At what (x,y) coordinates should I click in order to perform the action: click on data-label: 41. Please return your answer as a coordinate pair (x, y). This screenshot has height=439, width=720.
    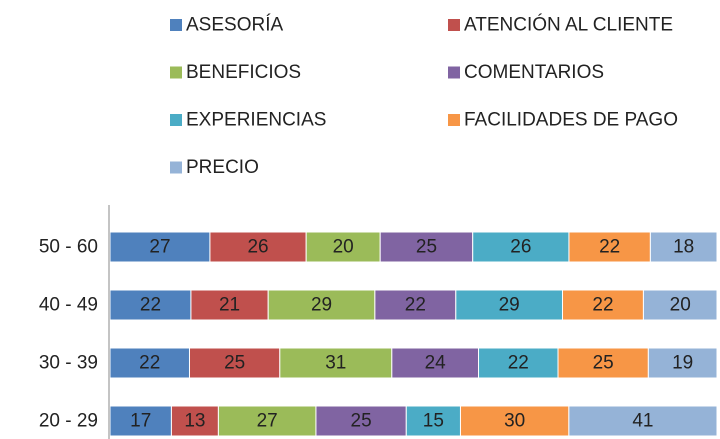
    Looking at the image, I should click on (642, 421).